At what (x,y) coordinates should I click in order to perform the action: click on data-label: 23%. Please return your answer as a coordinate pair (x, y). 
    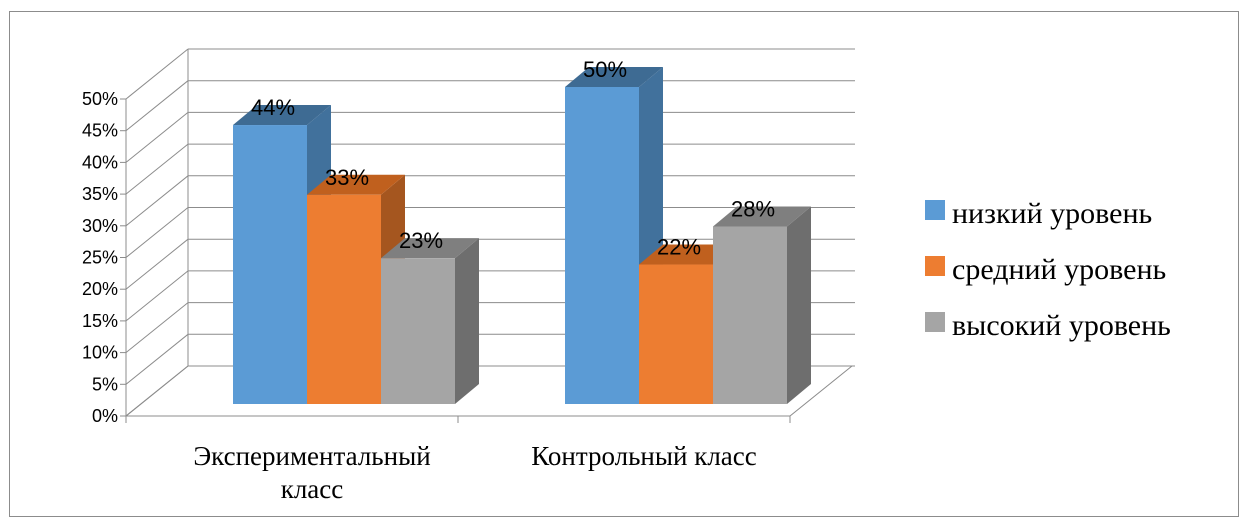
    Looking at the image, I should click on (421, 240).